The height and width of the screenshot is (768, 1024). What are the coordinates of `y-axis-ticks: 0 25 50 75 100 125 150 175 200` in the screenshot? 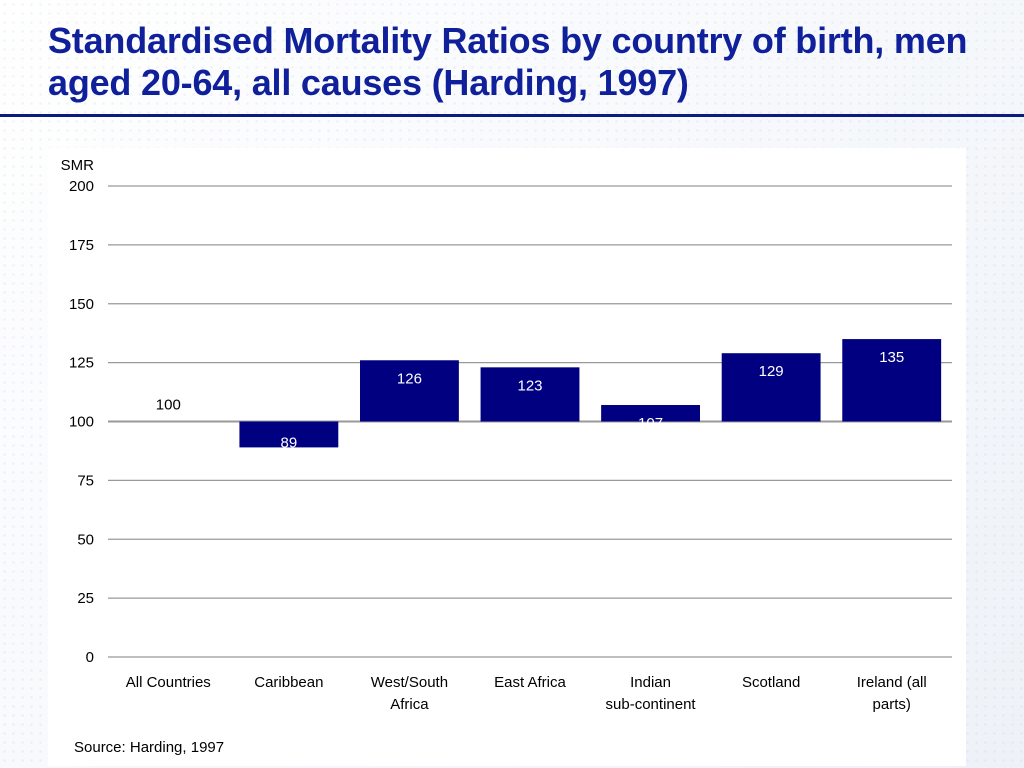 It's located at (81, 422).